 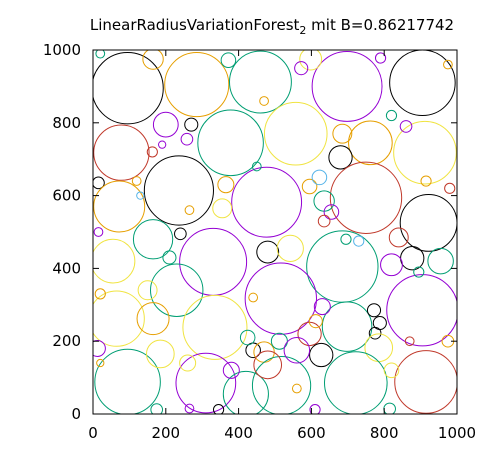 What do you see at coordinates (311, 433) in the screenshot?
I see `x-tick-label-3: 600` at bounding box center [311, 433].